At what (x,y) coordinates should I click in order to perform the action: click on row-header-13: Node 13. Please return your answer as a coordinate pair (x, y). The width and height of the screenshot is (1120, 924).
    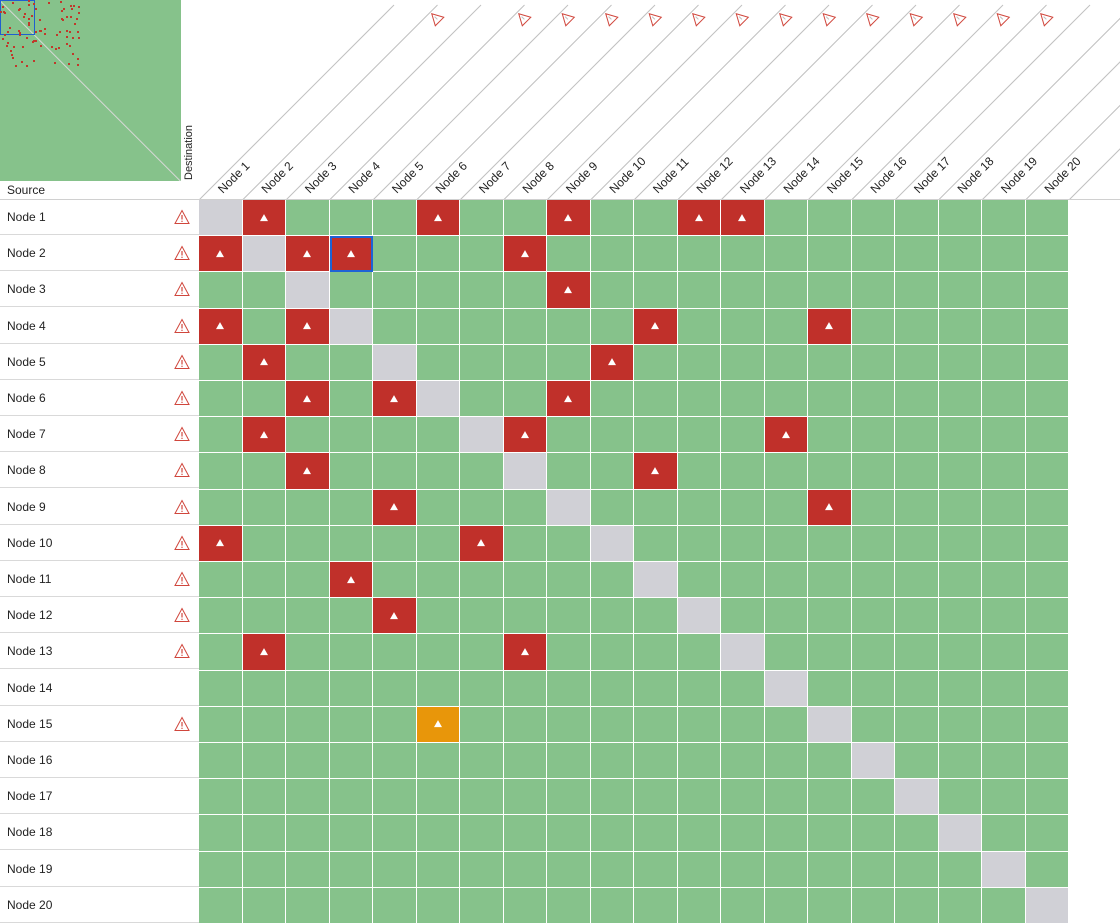
    Looking at the image, I should click on (99, 652).